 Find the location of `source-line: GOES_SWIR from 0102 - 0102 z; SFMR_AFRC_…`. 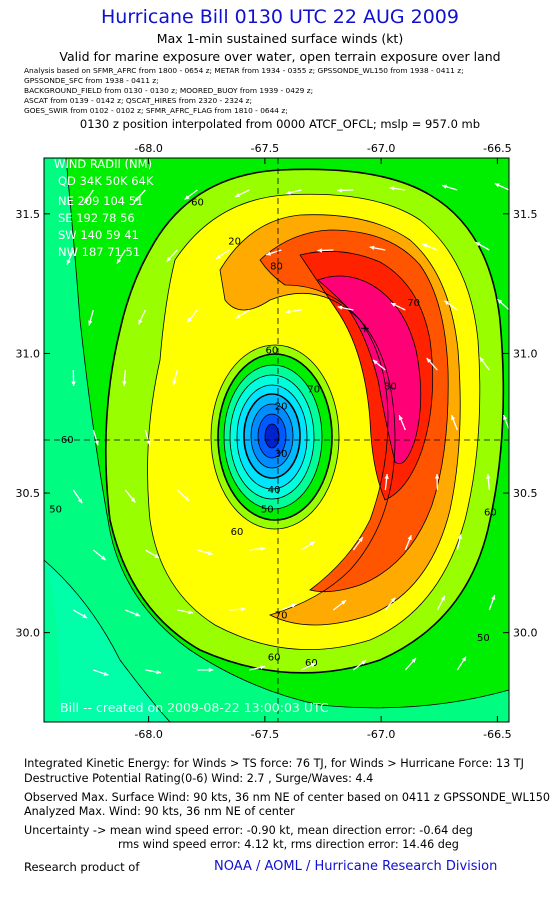

source-line: GOES_SWIR from 0102 - 0102 z; SFMR_AFRC_… is located at coordinates (156, 110).